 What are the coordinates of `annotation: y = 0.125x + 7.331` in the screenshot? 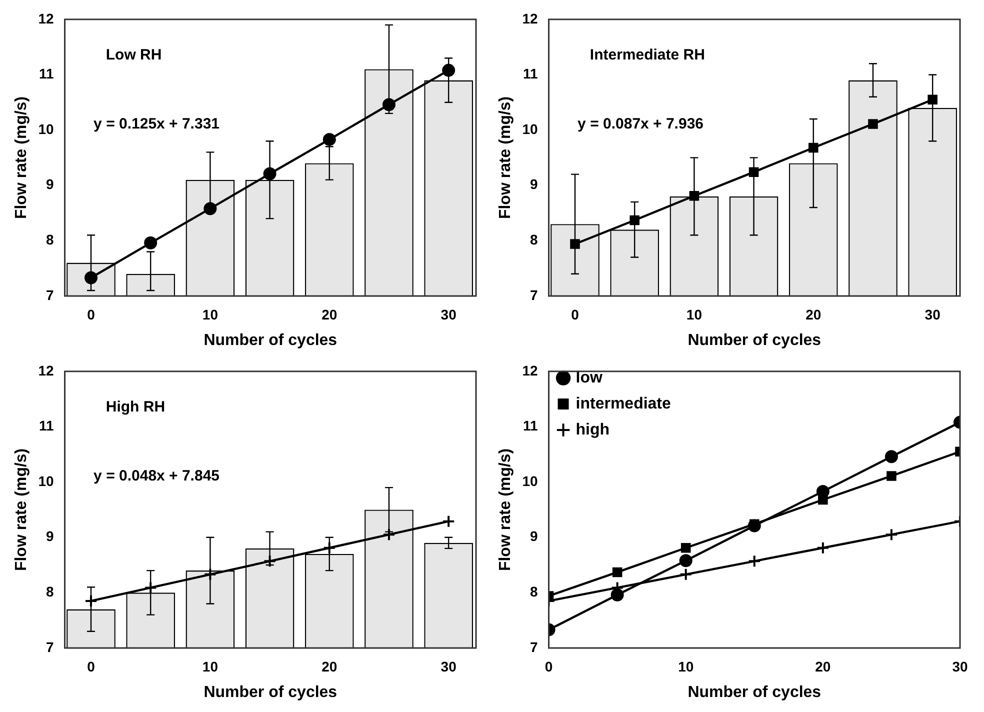 It's located at (157, 124).